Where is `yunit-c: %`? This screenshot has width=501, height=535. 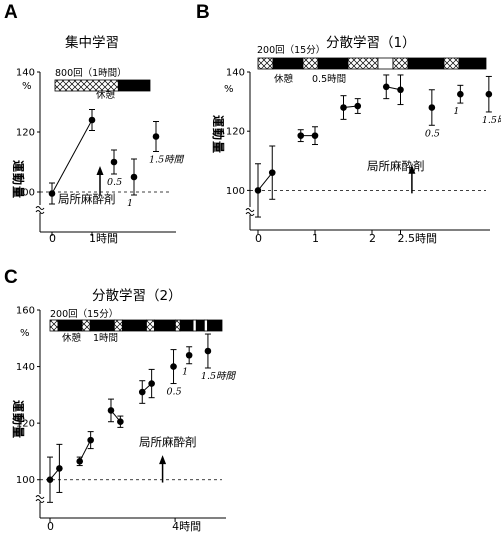 yunit-c: % is located at coordinates (25, 333).